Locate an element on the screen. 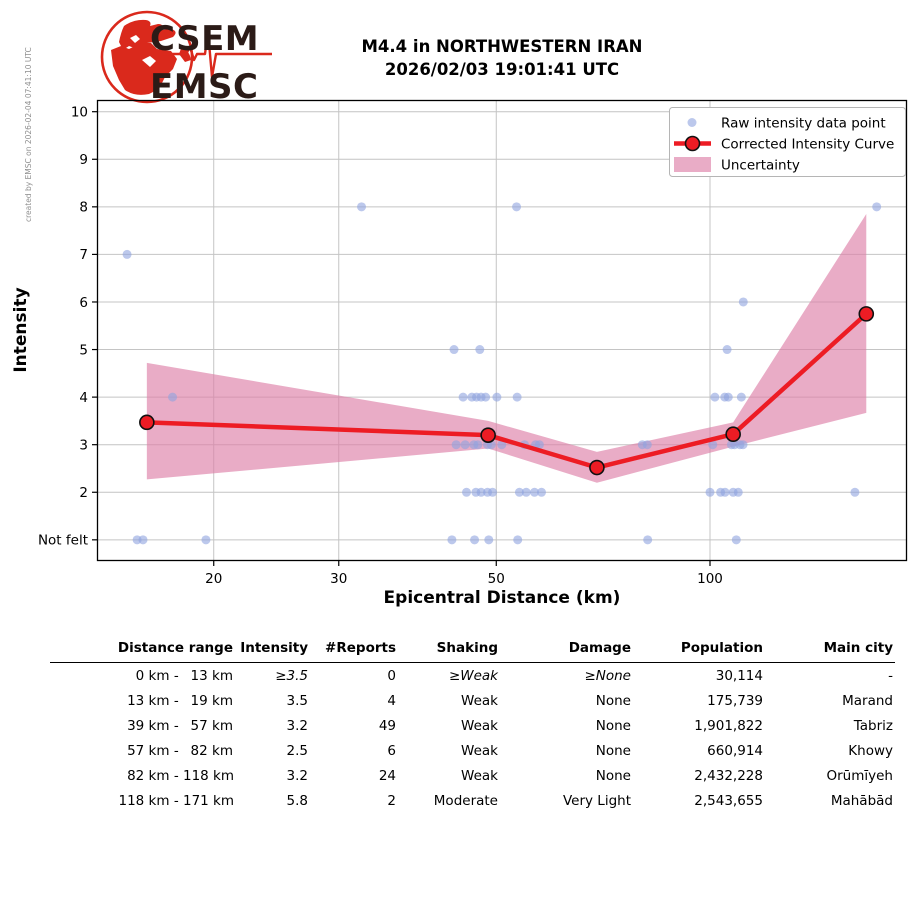 Image resolution: width=915 pixels, height=905 pixels. cell-distance-range: 57 km - 82 km is located at coordinates (180, 750).